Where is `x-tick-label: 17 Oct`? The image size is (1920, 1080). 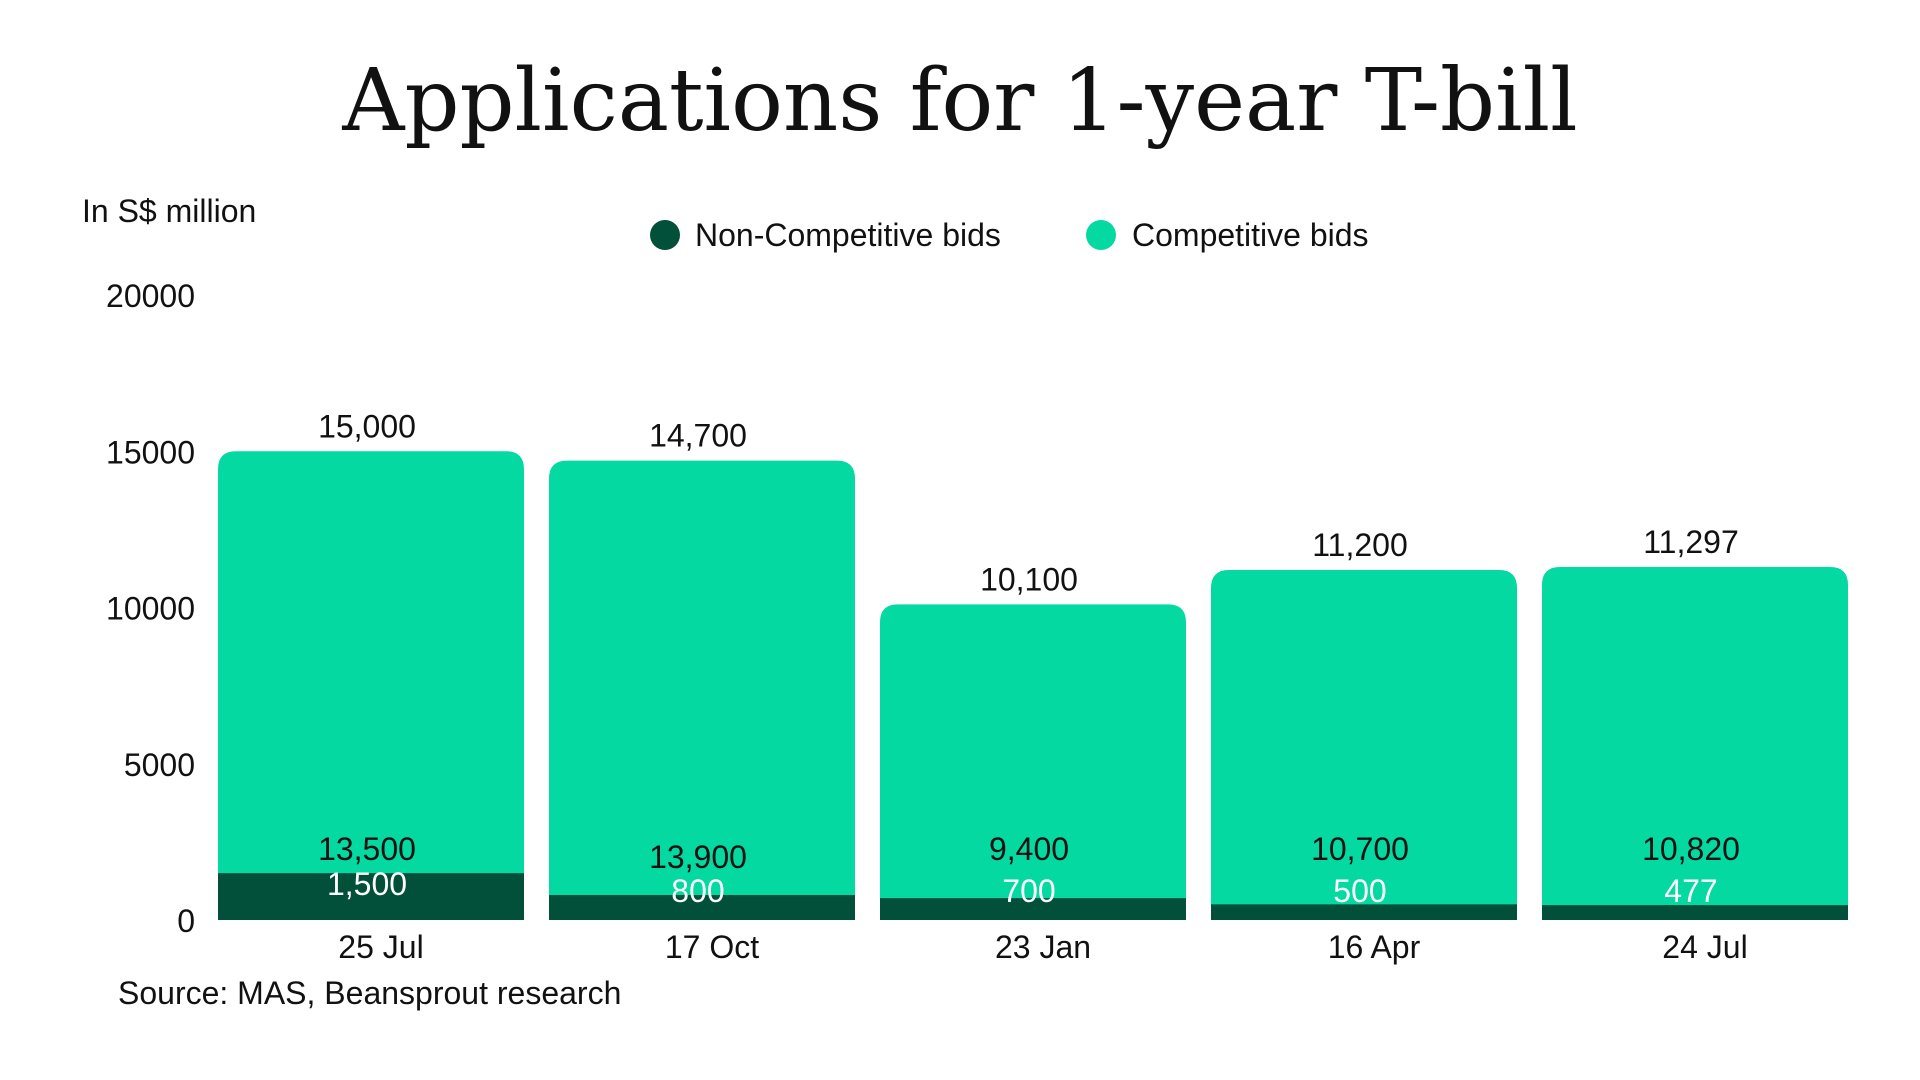
x-tick-label: 17 Oct is located at coordinates (712, 947).